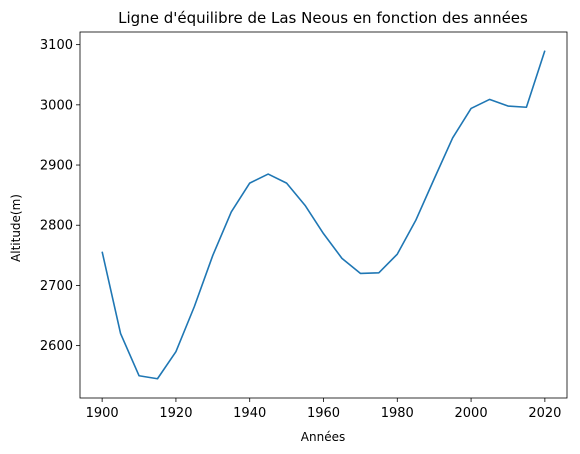 This screenshot has height=454, width=580. What do you see at coordinates (56, 166) in the screenshot?
I see `y-tick-label: 2900` at bounding box center [56, 166].